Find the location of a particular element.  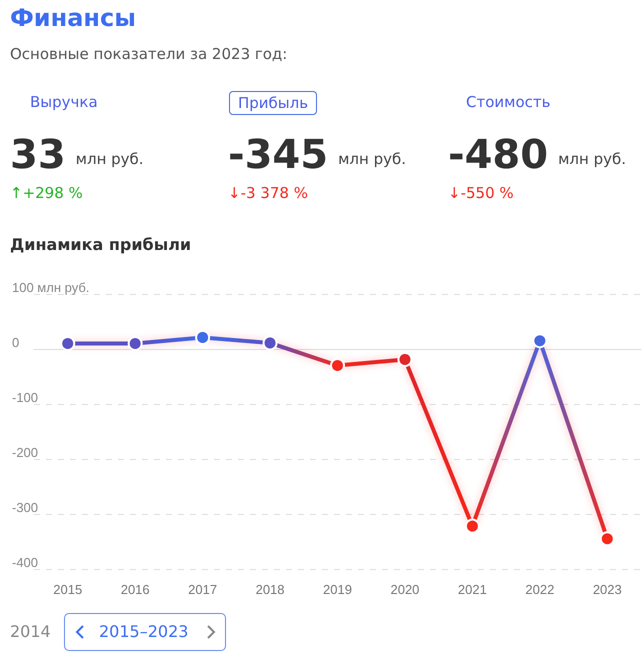

x-tick-label: 2022 is located at coordinates (539, 589).